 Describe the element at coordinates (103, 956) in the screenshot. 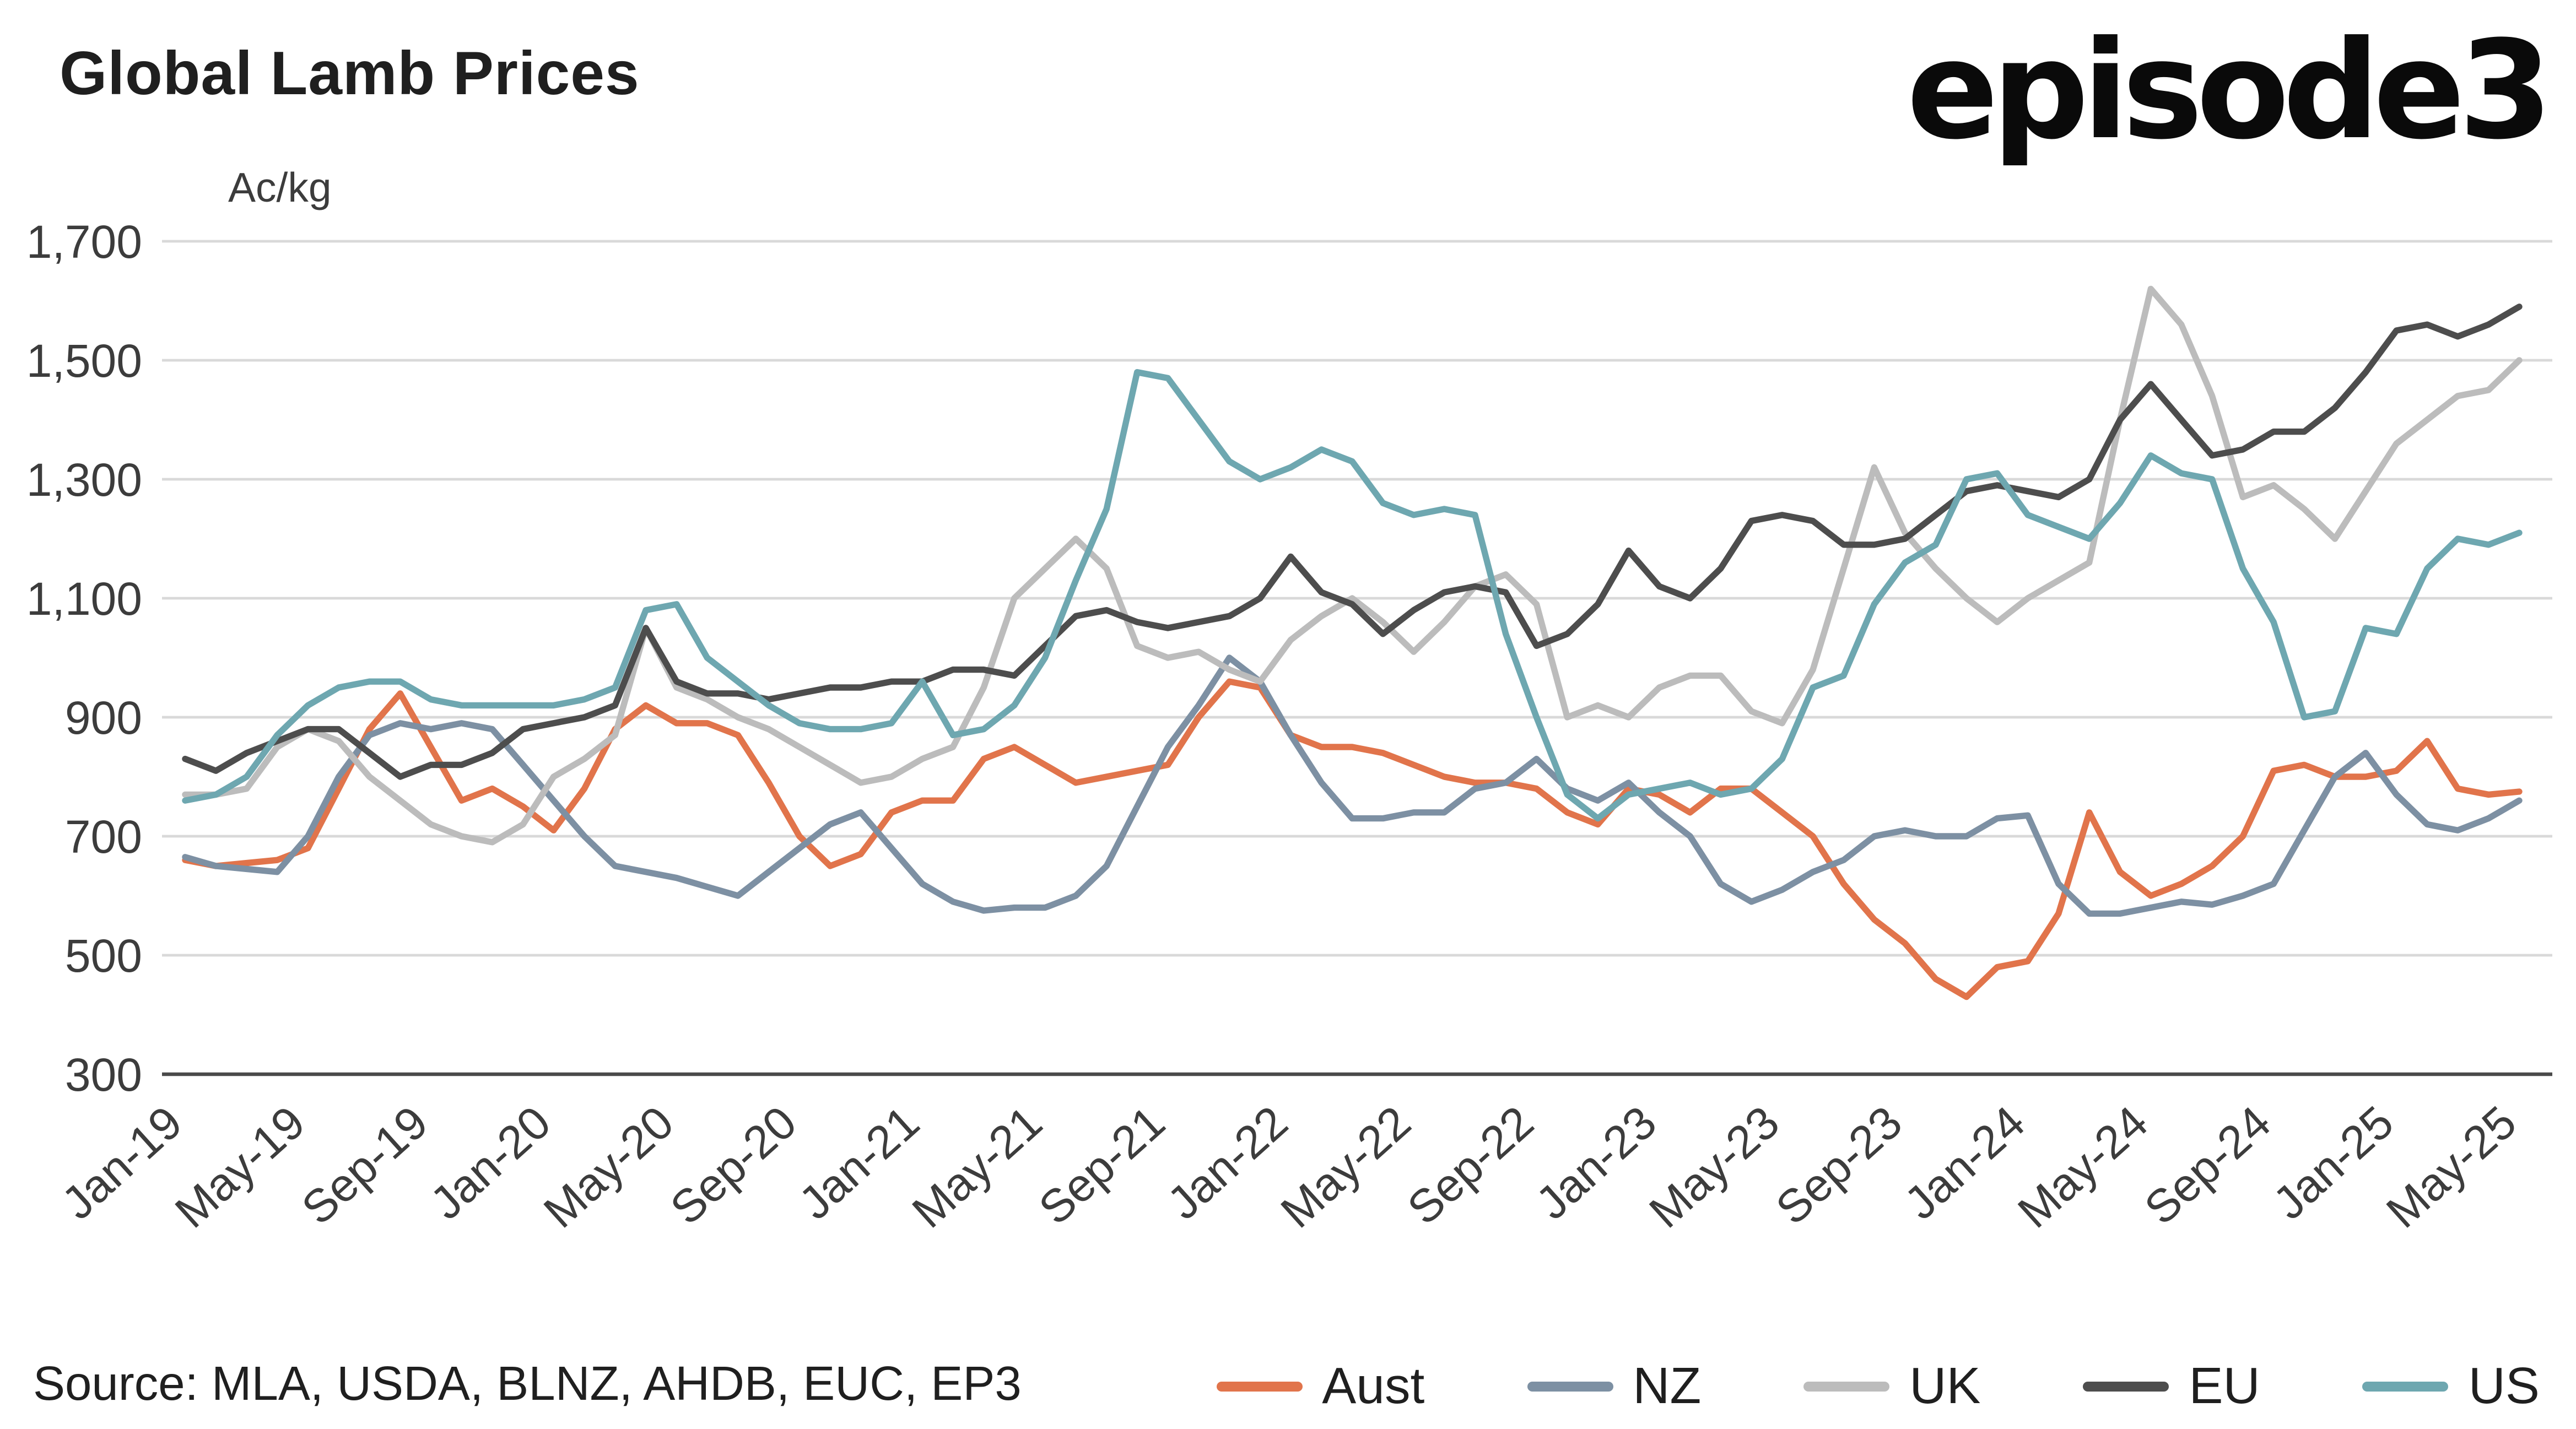

I see `y-tick-label: 500` at that location.